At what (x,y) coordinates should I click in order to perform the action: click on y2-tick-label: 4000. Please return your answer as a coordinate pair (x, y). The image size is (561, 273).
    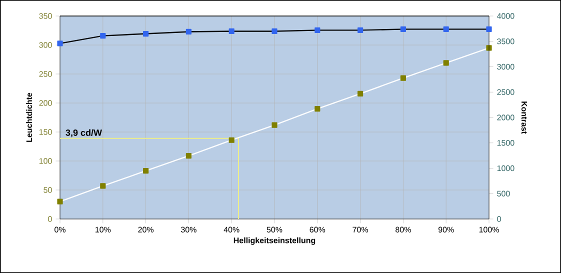
    Looking at the image, I should click on (505, 16).